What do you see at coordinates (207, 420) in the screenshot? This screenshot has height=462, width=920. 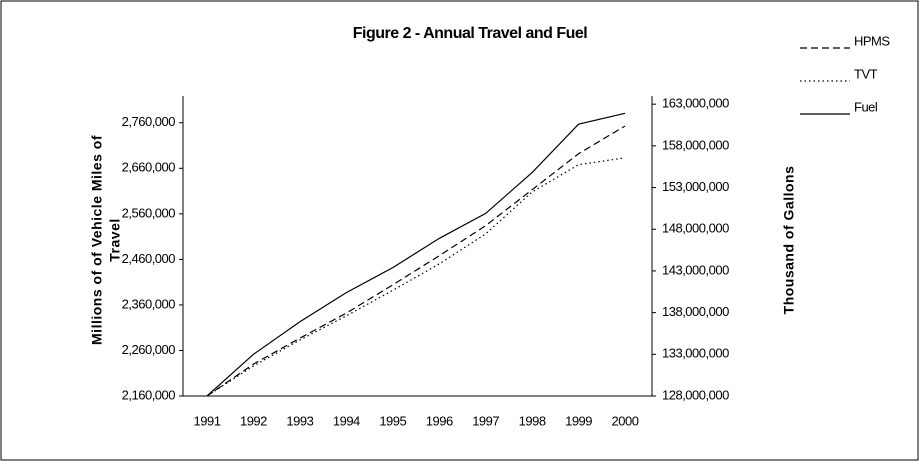 I see `x-tick-label: 1991` at bounding box center [207, 420].